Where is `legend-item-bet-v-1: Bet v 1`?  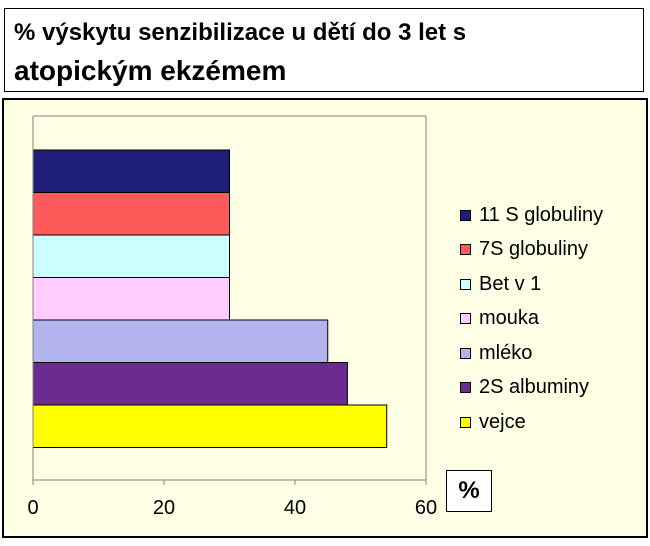 legend-item-bet-v-1: Bet v 1 is located at coordinates (550, 284).